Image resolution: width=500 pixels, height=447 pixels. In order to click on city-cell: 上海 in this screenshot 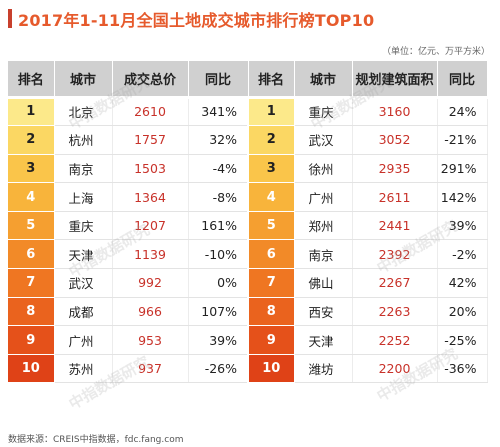, I will do `click(83, 197)`.